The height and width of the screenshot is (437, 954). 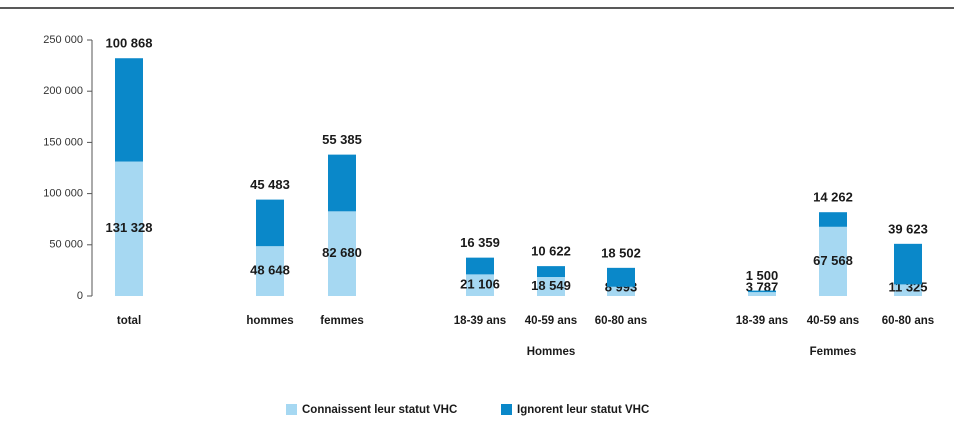 What do you see at coordinates (551, 251) in the screenshot?
I see `value-label: 10 622` at bounding box center [551, 251].